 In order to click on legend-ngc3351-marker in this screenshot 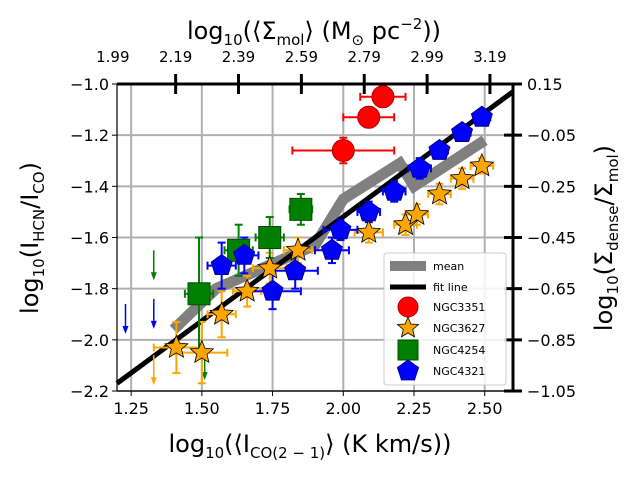, I will do `click(408, 307)`.